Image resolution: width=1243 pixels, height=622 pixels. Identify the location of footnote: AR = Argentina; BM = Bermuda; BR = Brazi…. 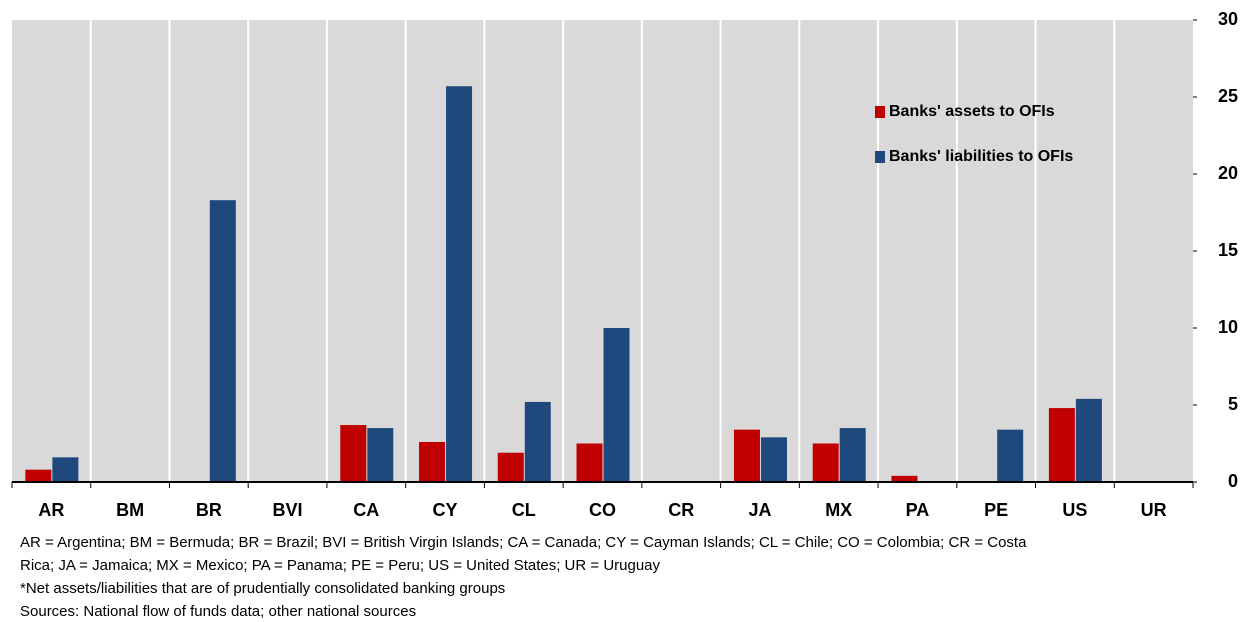
(523, 542).